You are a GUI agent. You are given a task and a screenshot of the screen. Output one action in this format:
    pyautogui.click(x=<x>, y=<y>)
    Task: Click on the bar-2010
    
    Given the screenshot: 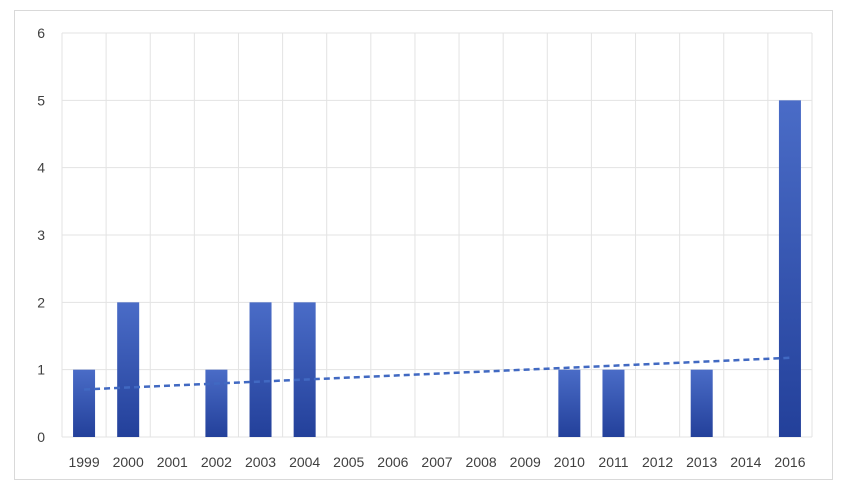 What is the action you would take?
    pyautogui.click(x=569, y=403)
    